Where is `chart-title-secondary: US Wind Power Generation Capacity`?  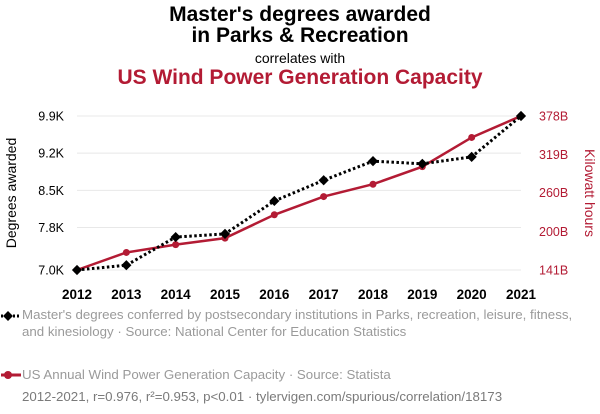
chart-title-secondary: US Wind Power Generation Capacity is located at coordinates (300, 77).